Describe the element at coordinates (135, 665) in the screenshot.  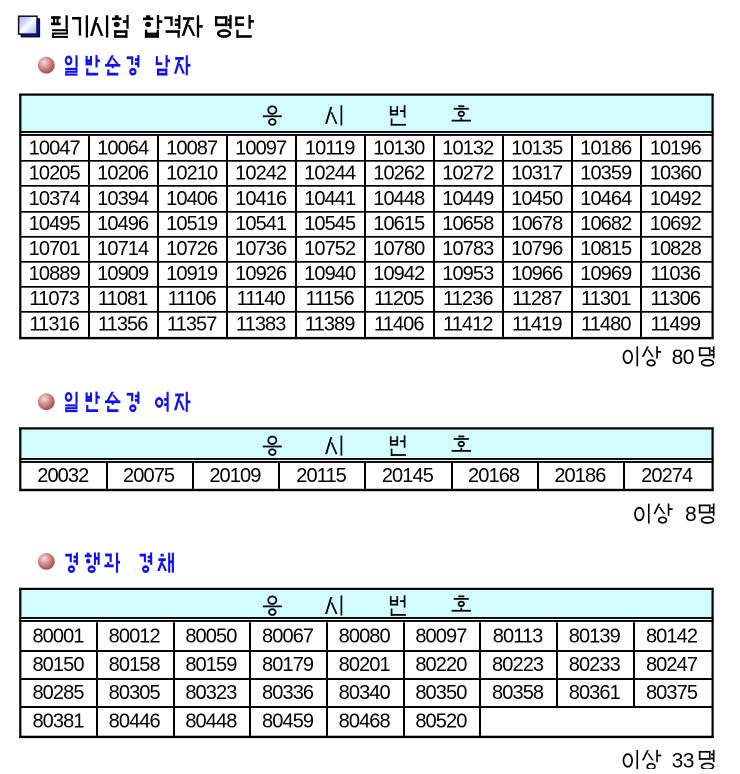
I see `svg-text: 80158` at that location.